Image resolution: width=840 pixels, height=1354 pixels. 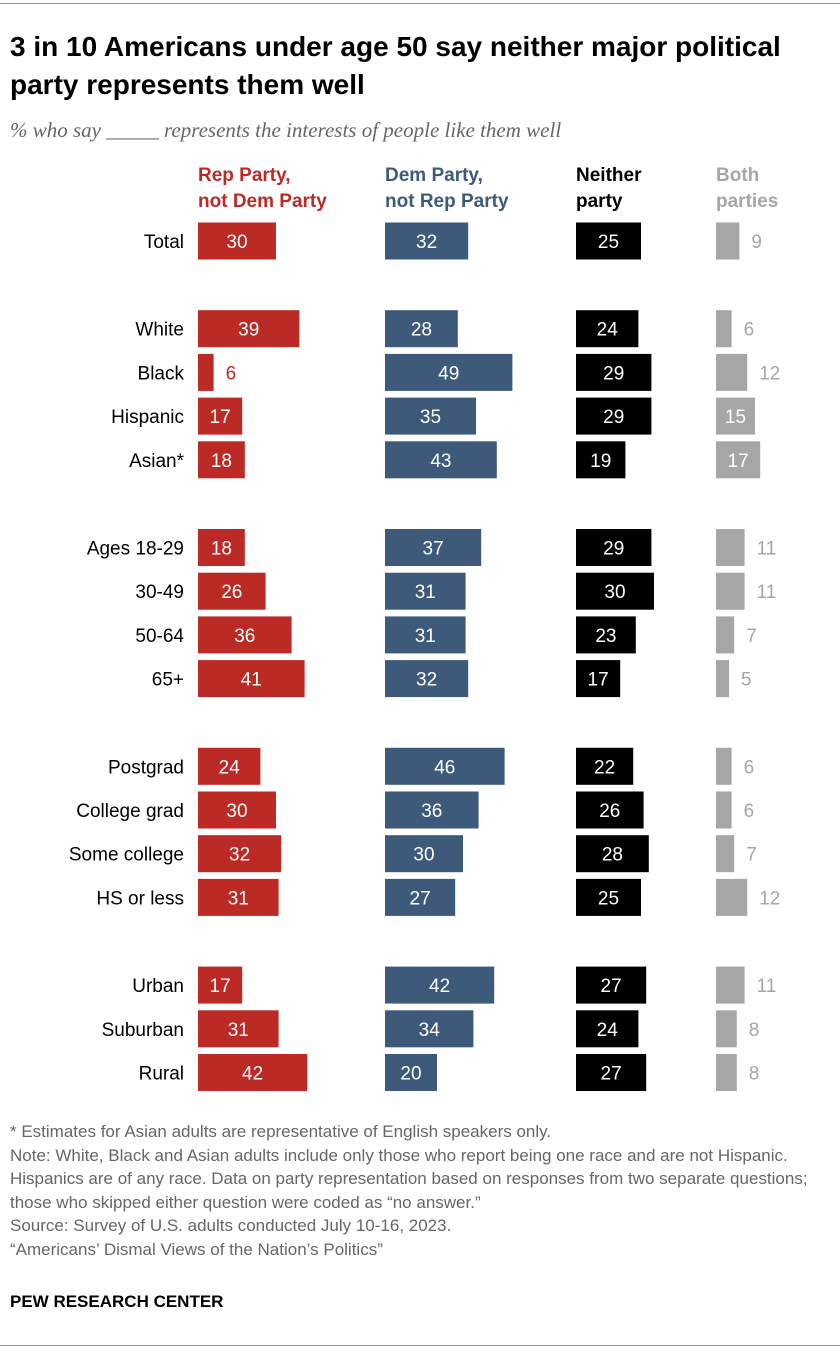 What do you see at coordinates (143, 1030) in the screenshot?
I see `category-label: Suburban` at bounding box center [143, 1030].